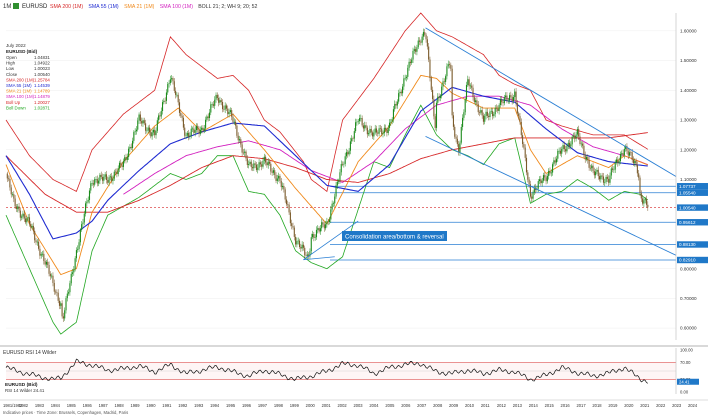  I want to click on time-tick-label: 1987, so click(104, 405).